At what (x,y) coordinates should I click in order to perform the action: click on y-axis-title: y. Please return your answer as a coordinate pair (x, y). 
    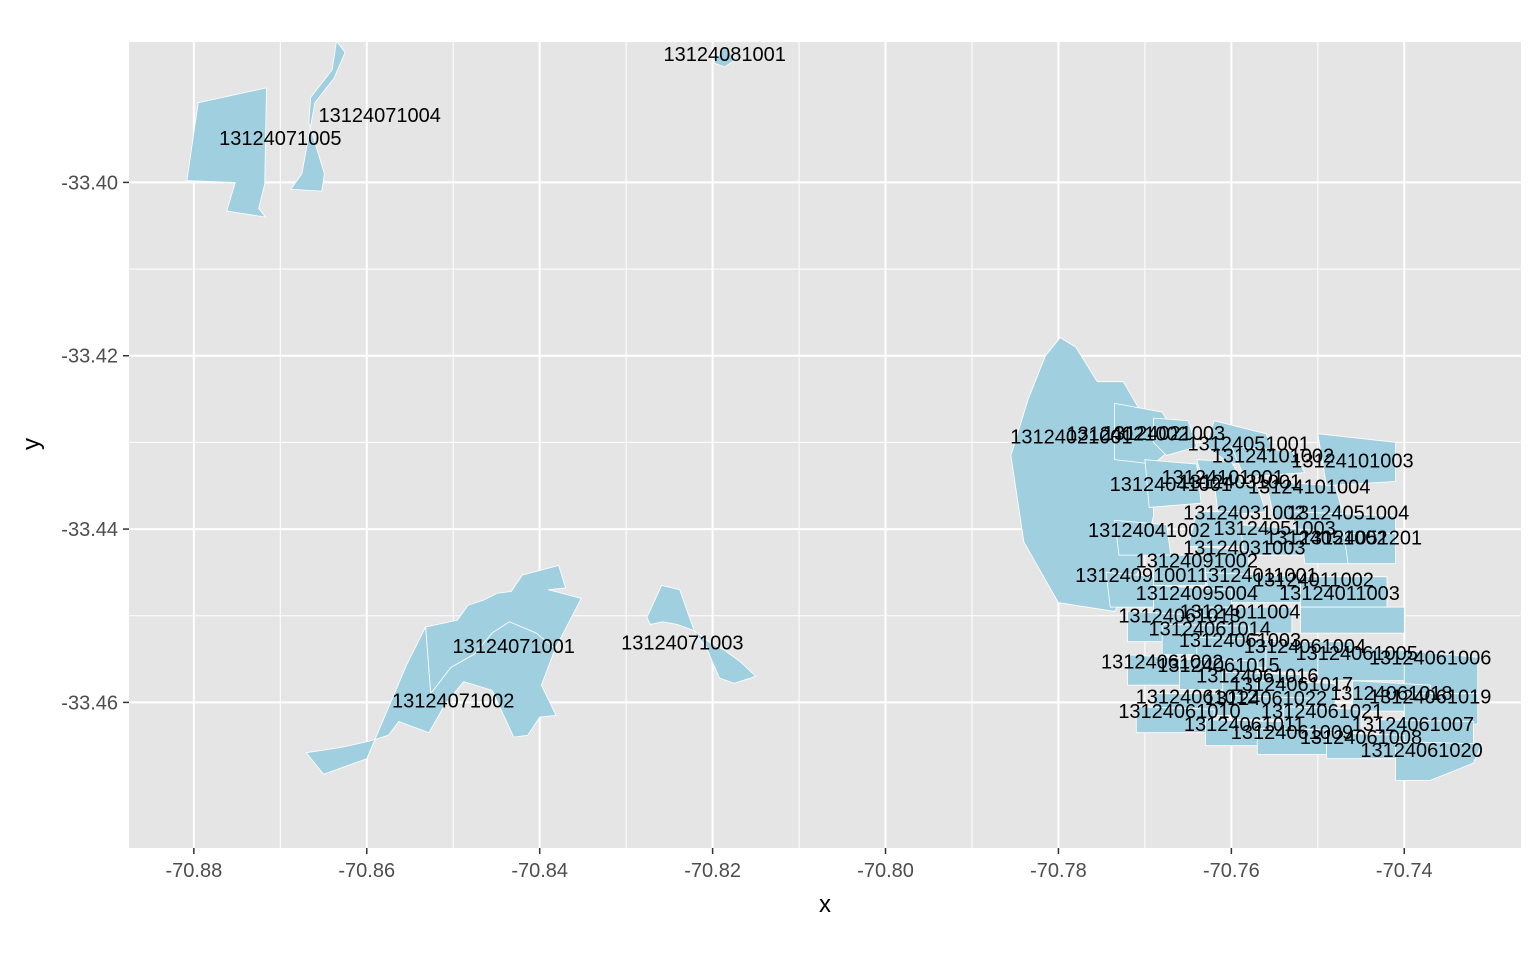
    Looking at the image, I should click on (31, 444).